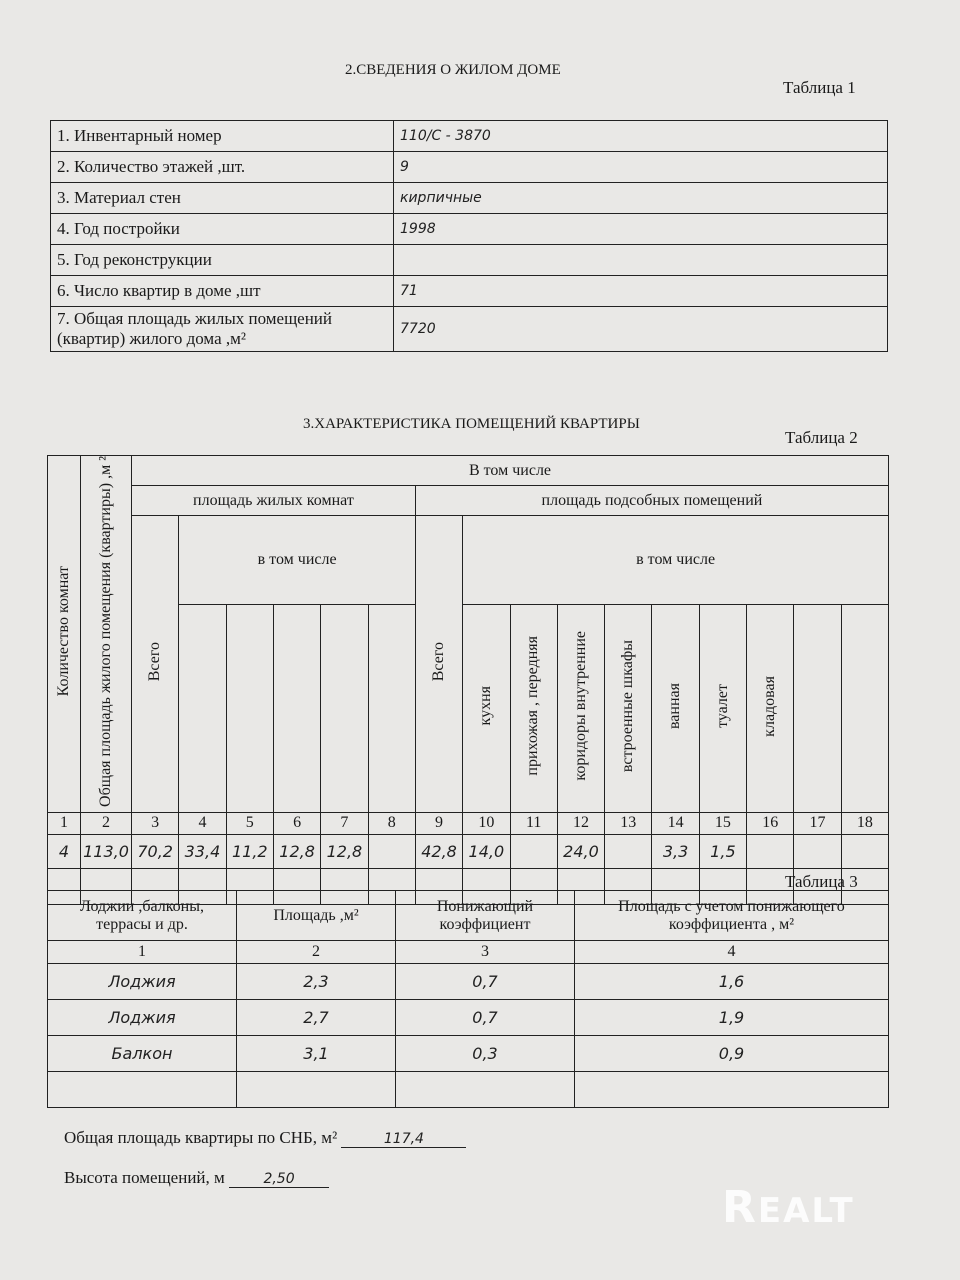 The image size is (960, 1280). What do you see at coordinates (675, 823) in the screenshot?
I see `column-number: 14` at bounding box center [675, 823].